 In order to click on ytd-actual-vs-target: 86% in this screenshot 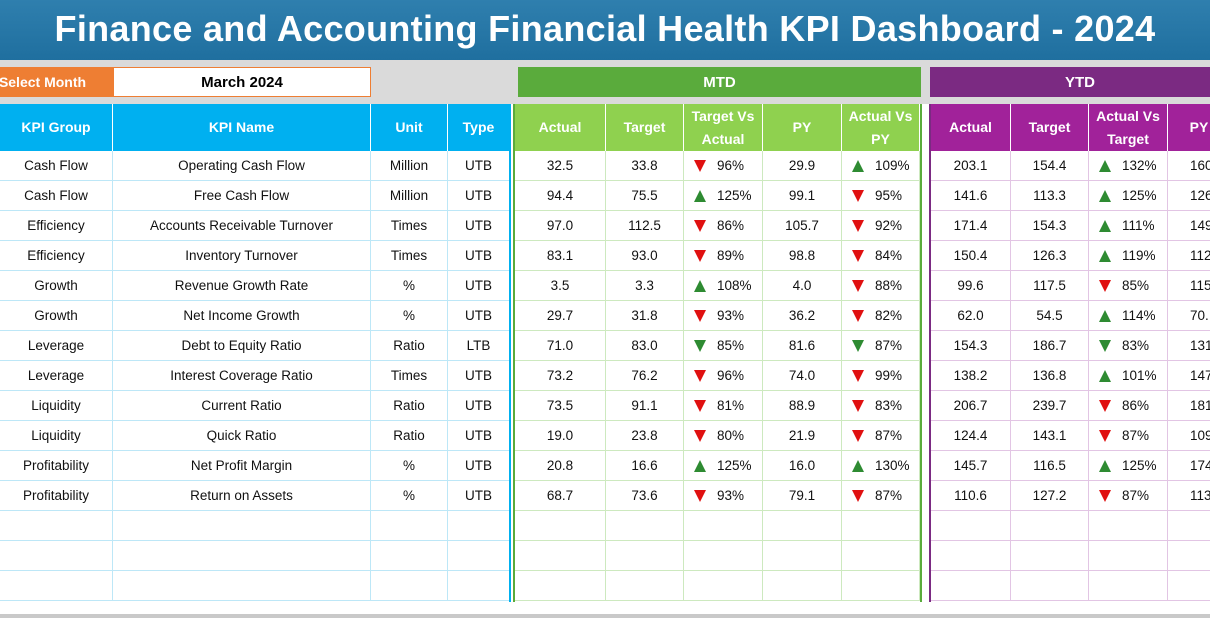, I will do `click(1128, 406)`.